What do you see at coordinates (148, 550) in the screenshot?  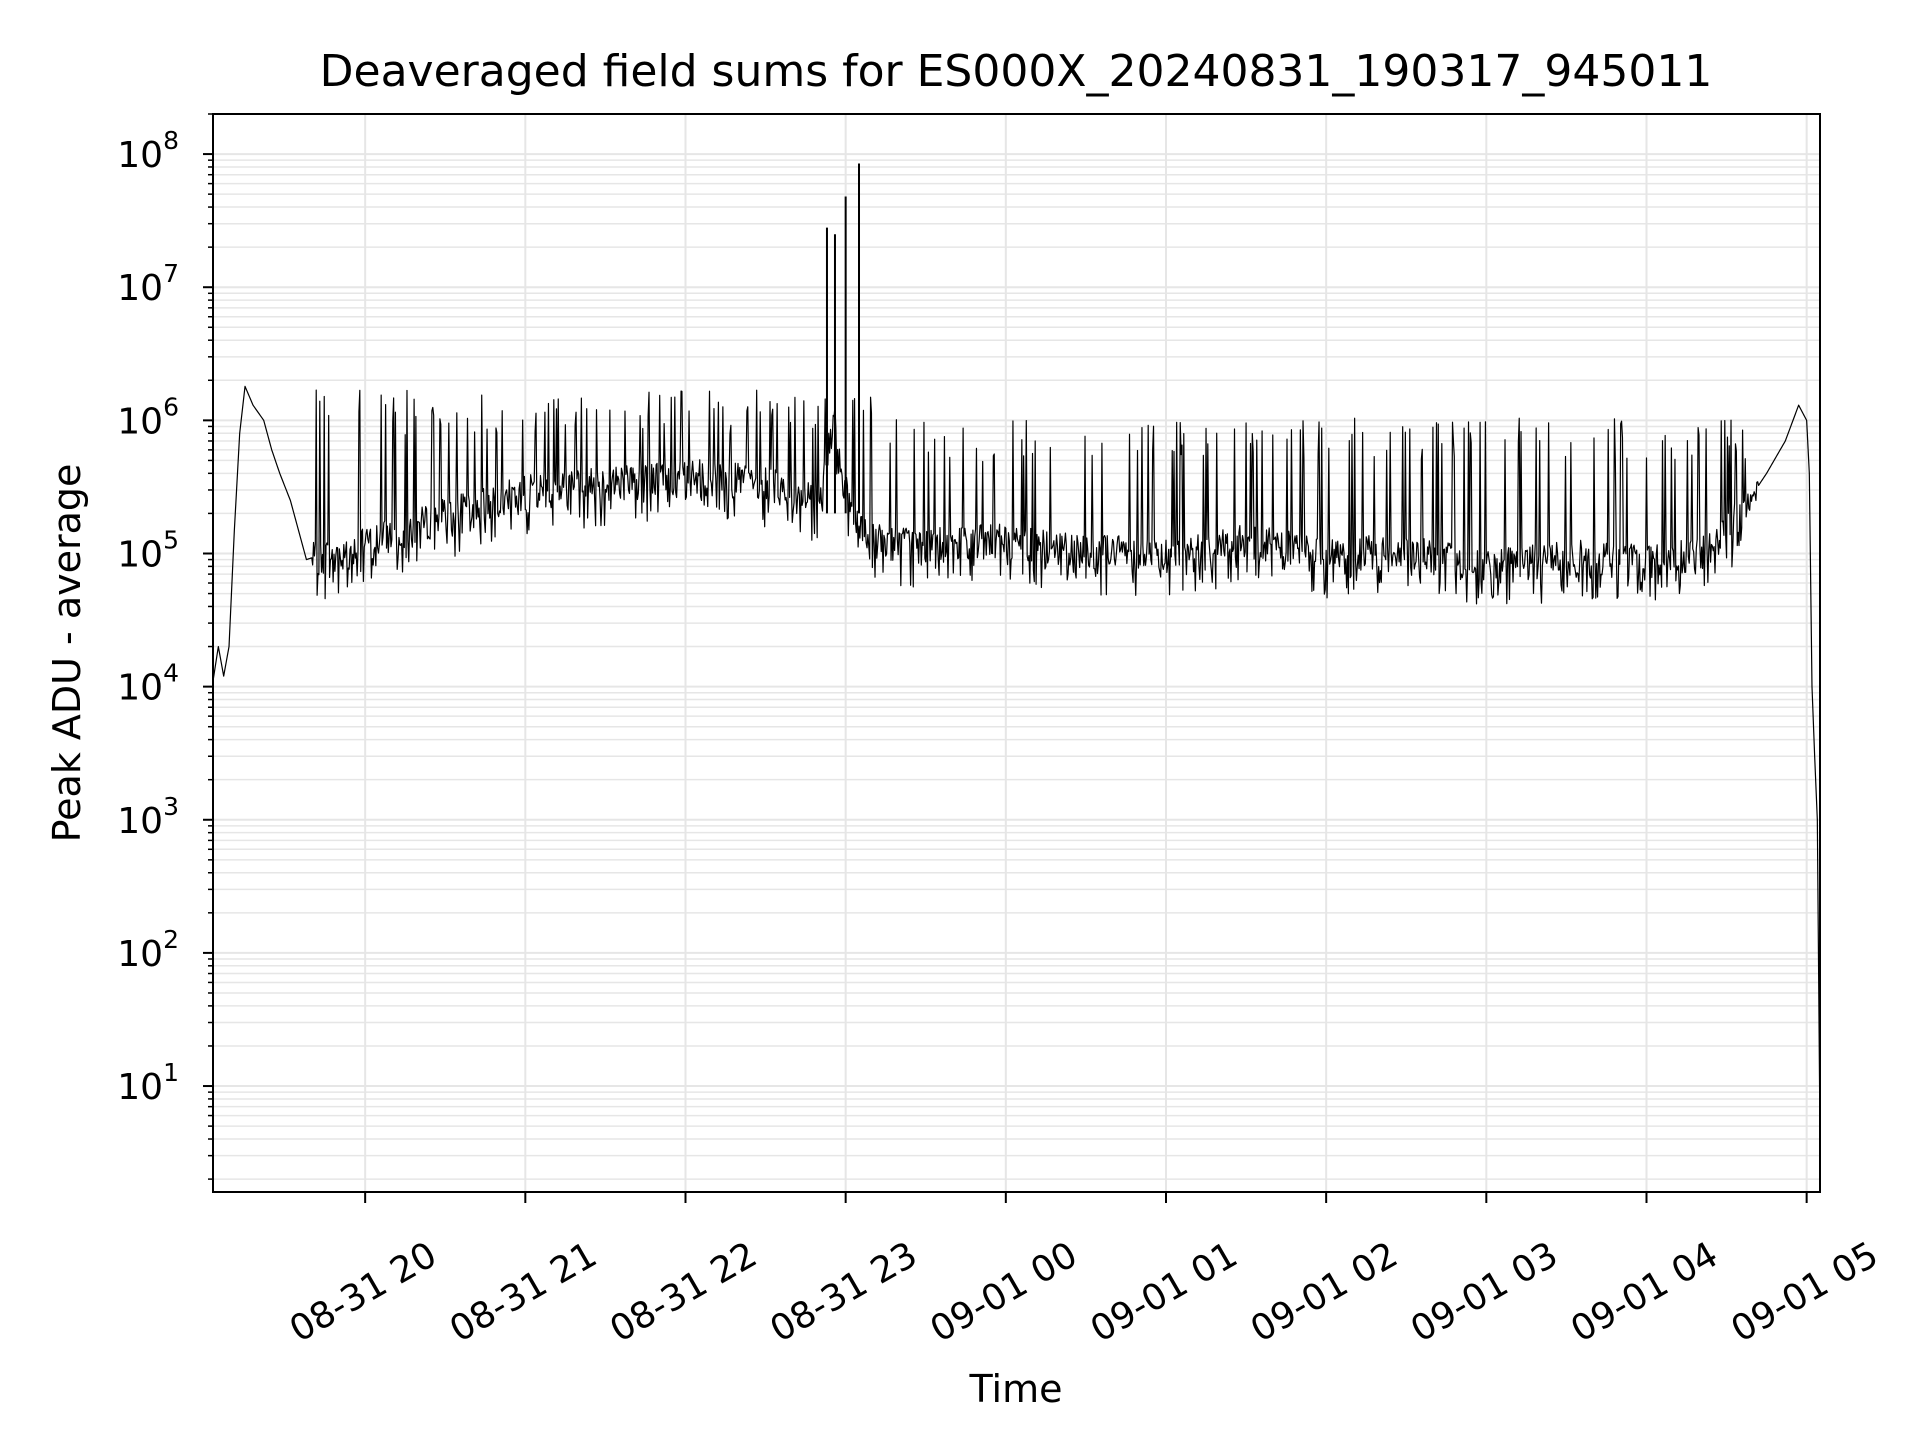 I see `y-tick-label: 10⁵` at bounding box center [148, 550].